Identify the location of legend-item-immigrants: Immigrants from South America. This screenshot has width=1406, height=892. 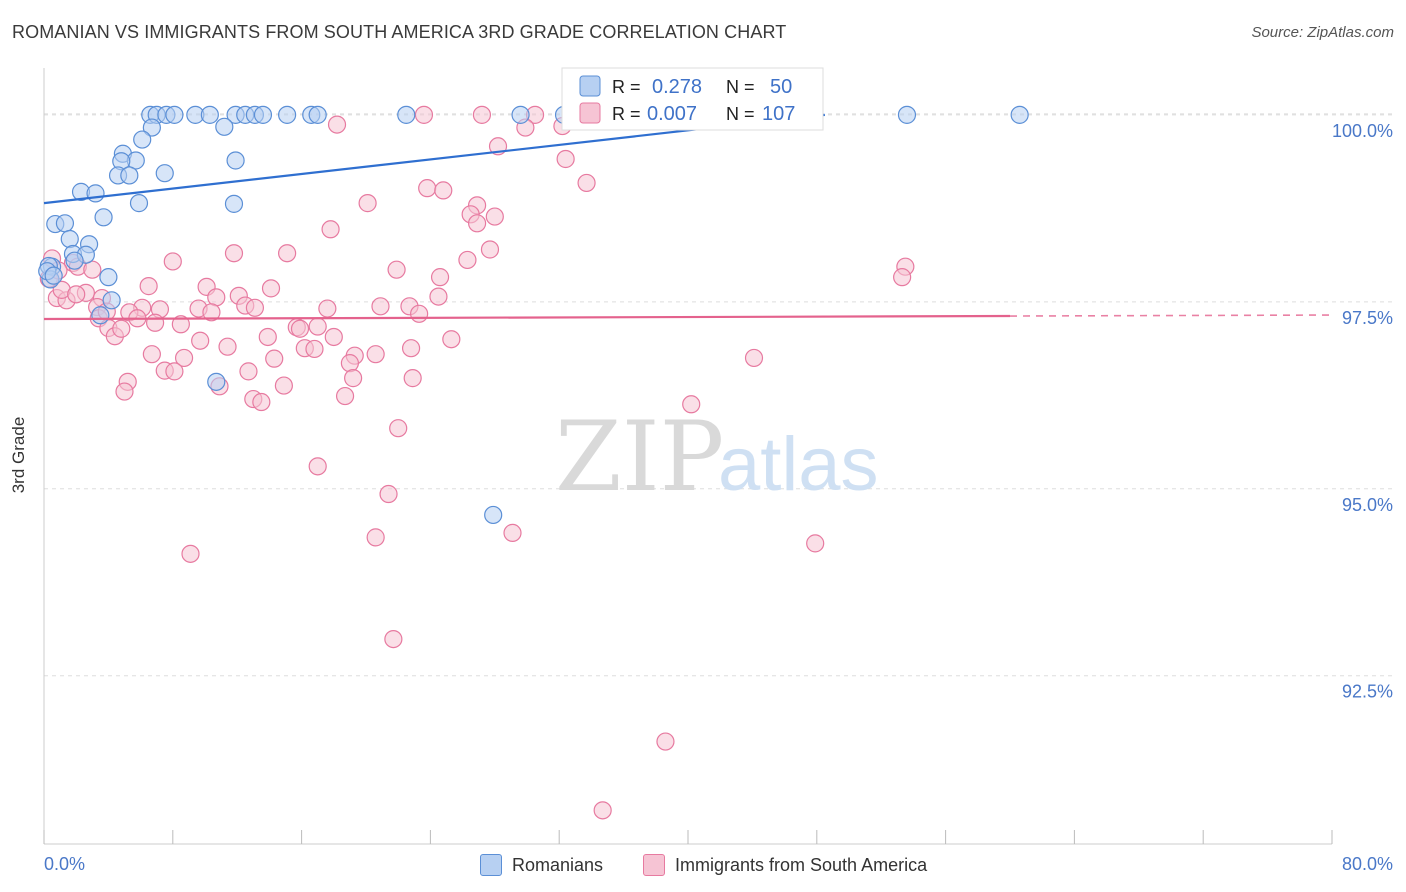
(785, 865).